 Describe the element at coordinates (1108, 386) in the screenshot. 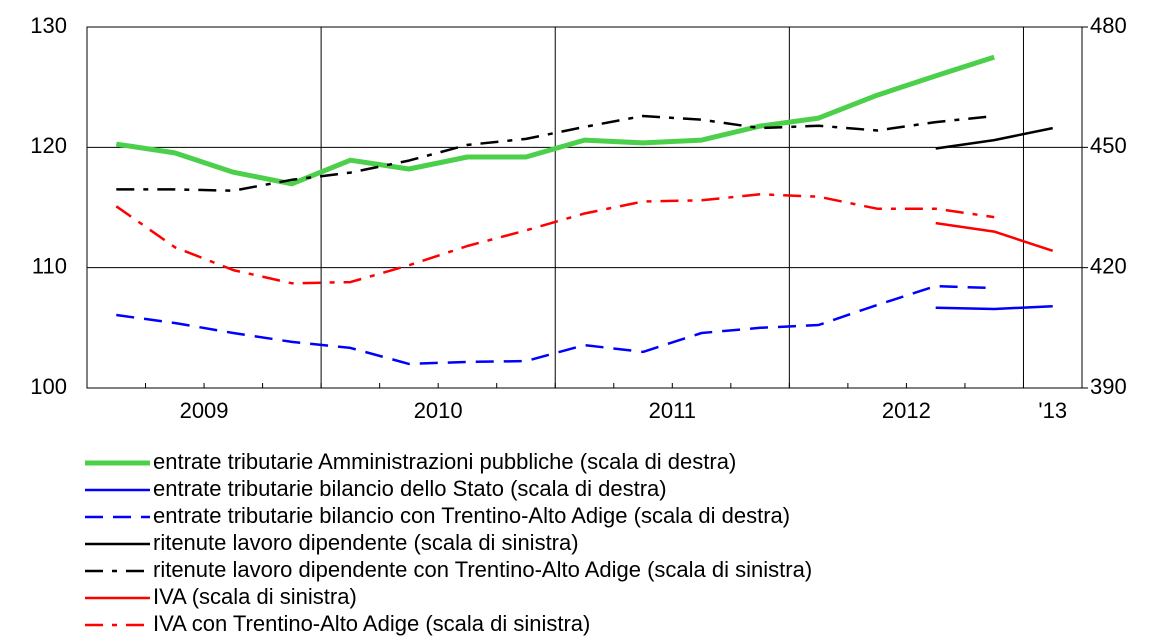

I see `y2-tick-label: 390` at that location.